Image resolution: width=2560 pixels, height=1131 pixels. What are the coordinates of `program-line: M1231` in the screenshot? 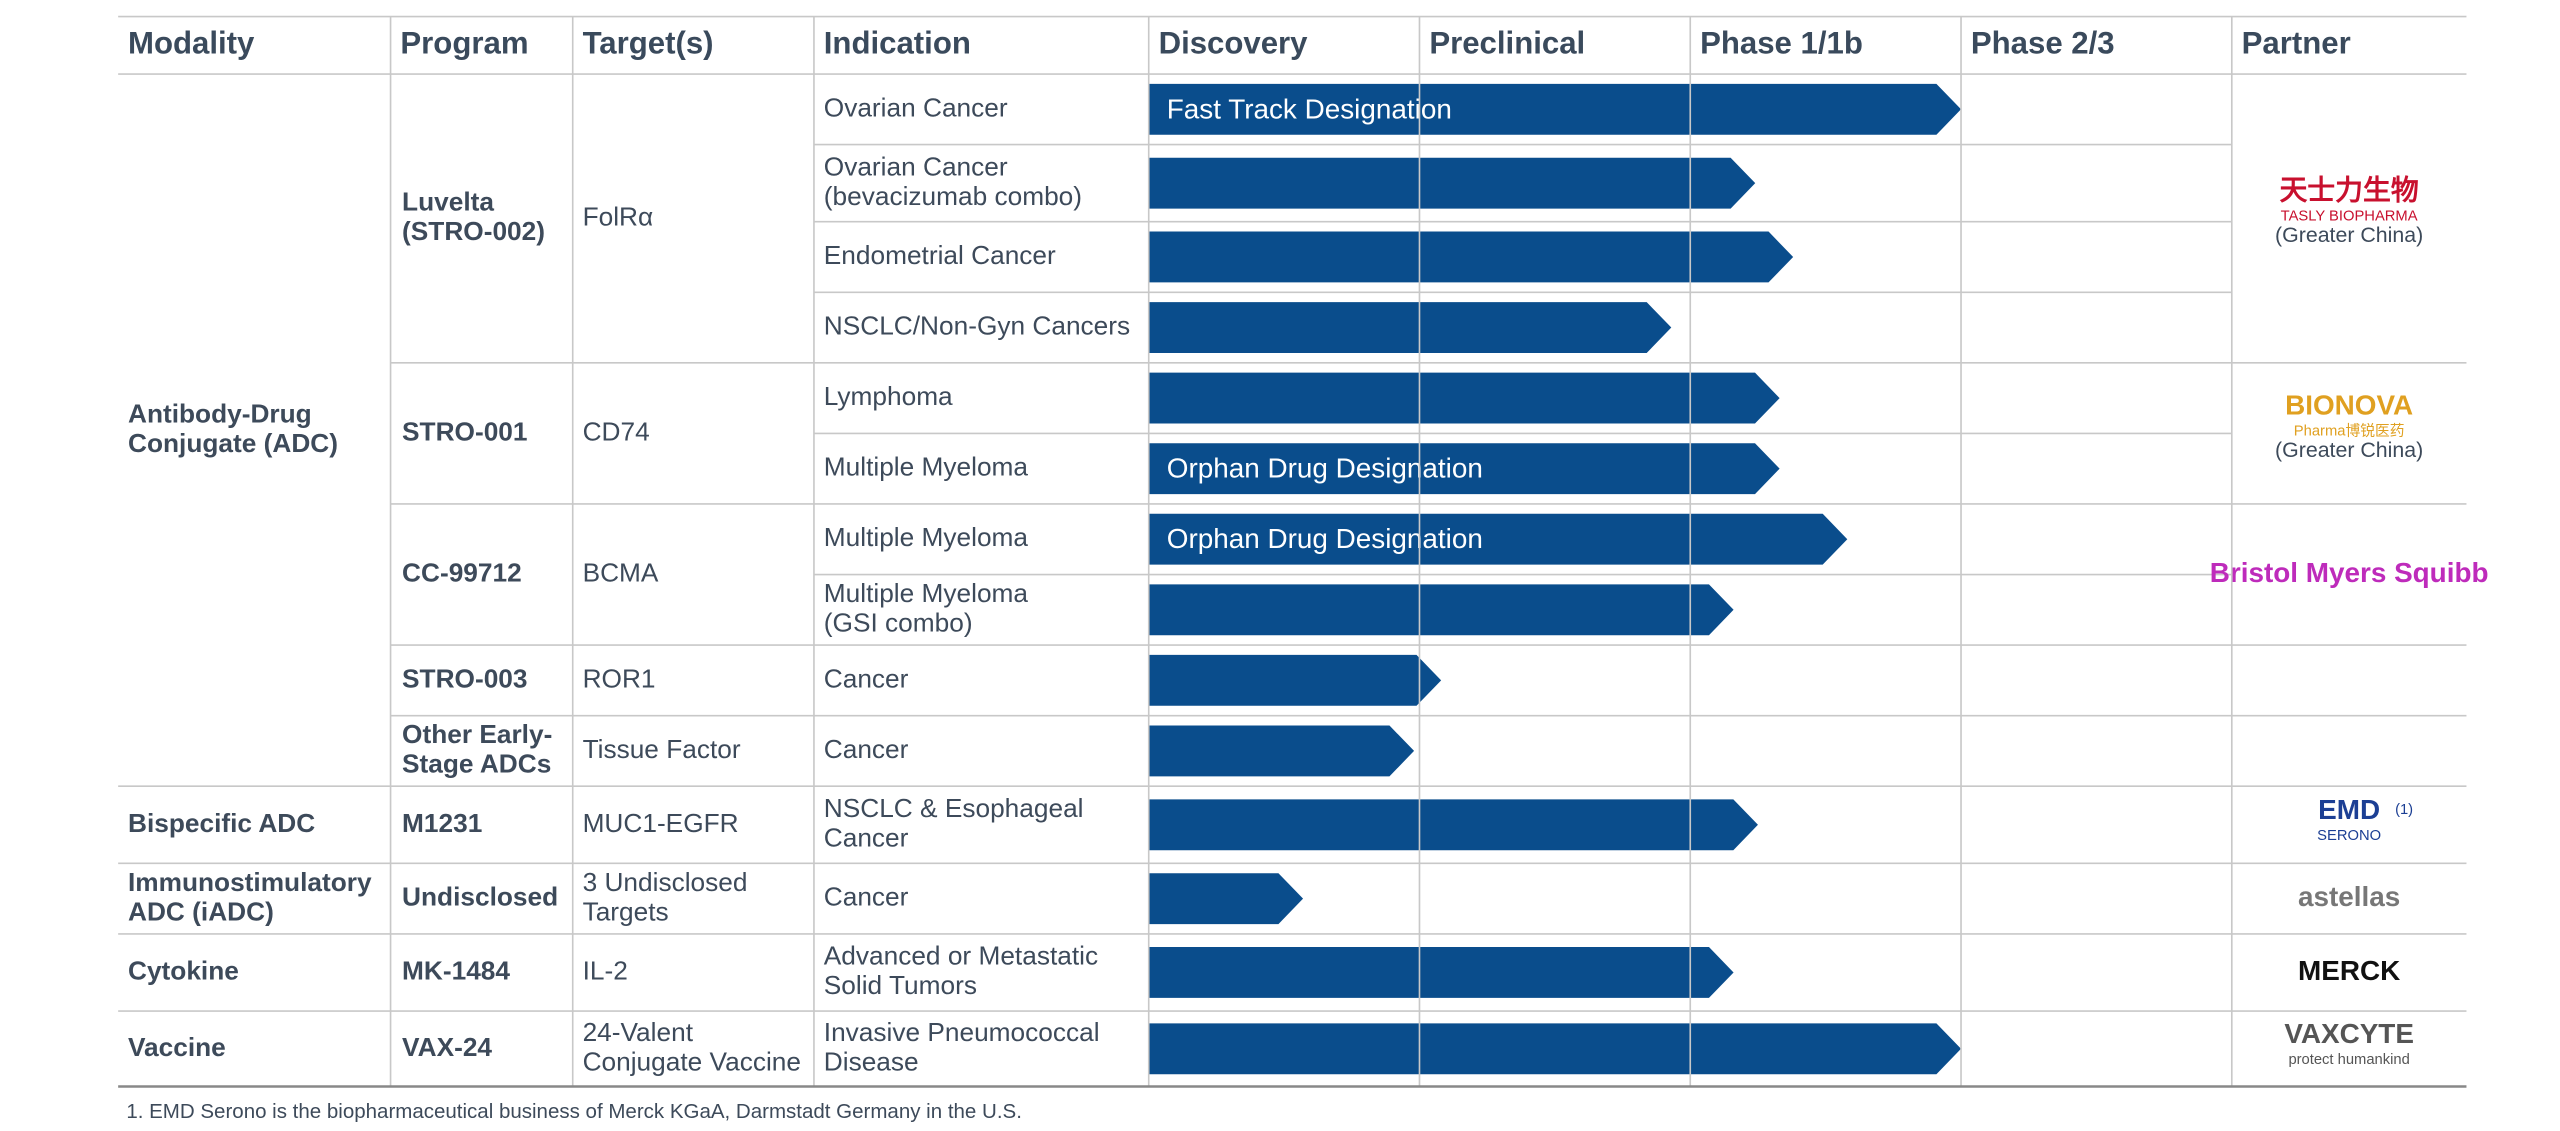 It's located at (442, 823).